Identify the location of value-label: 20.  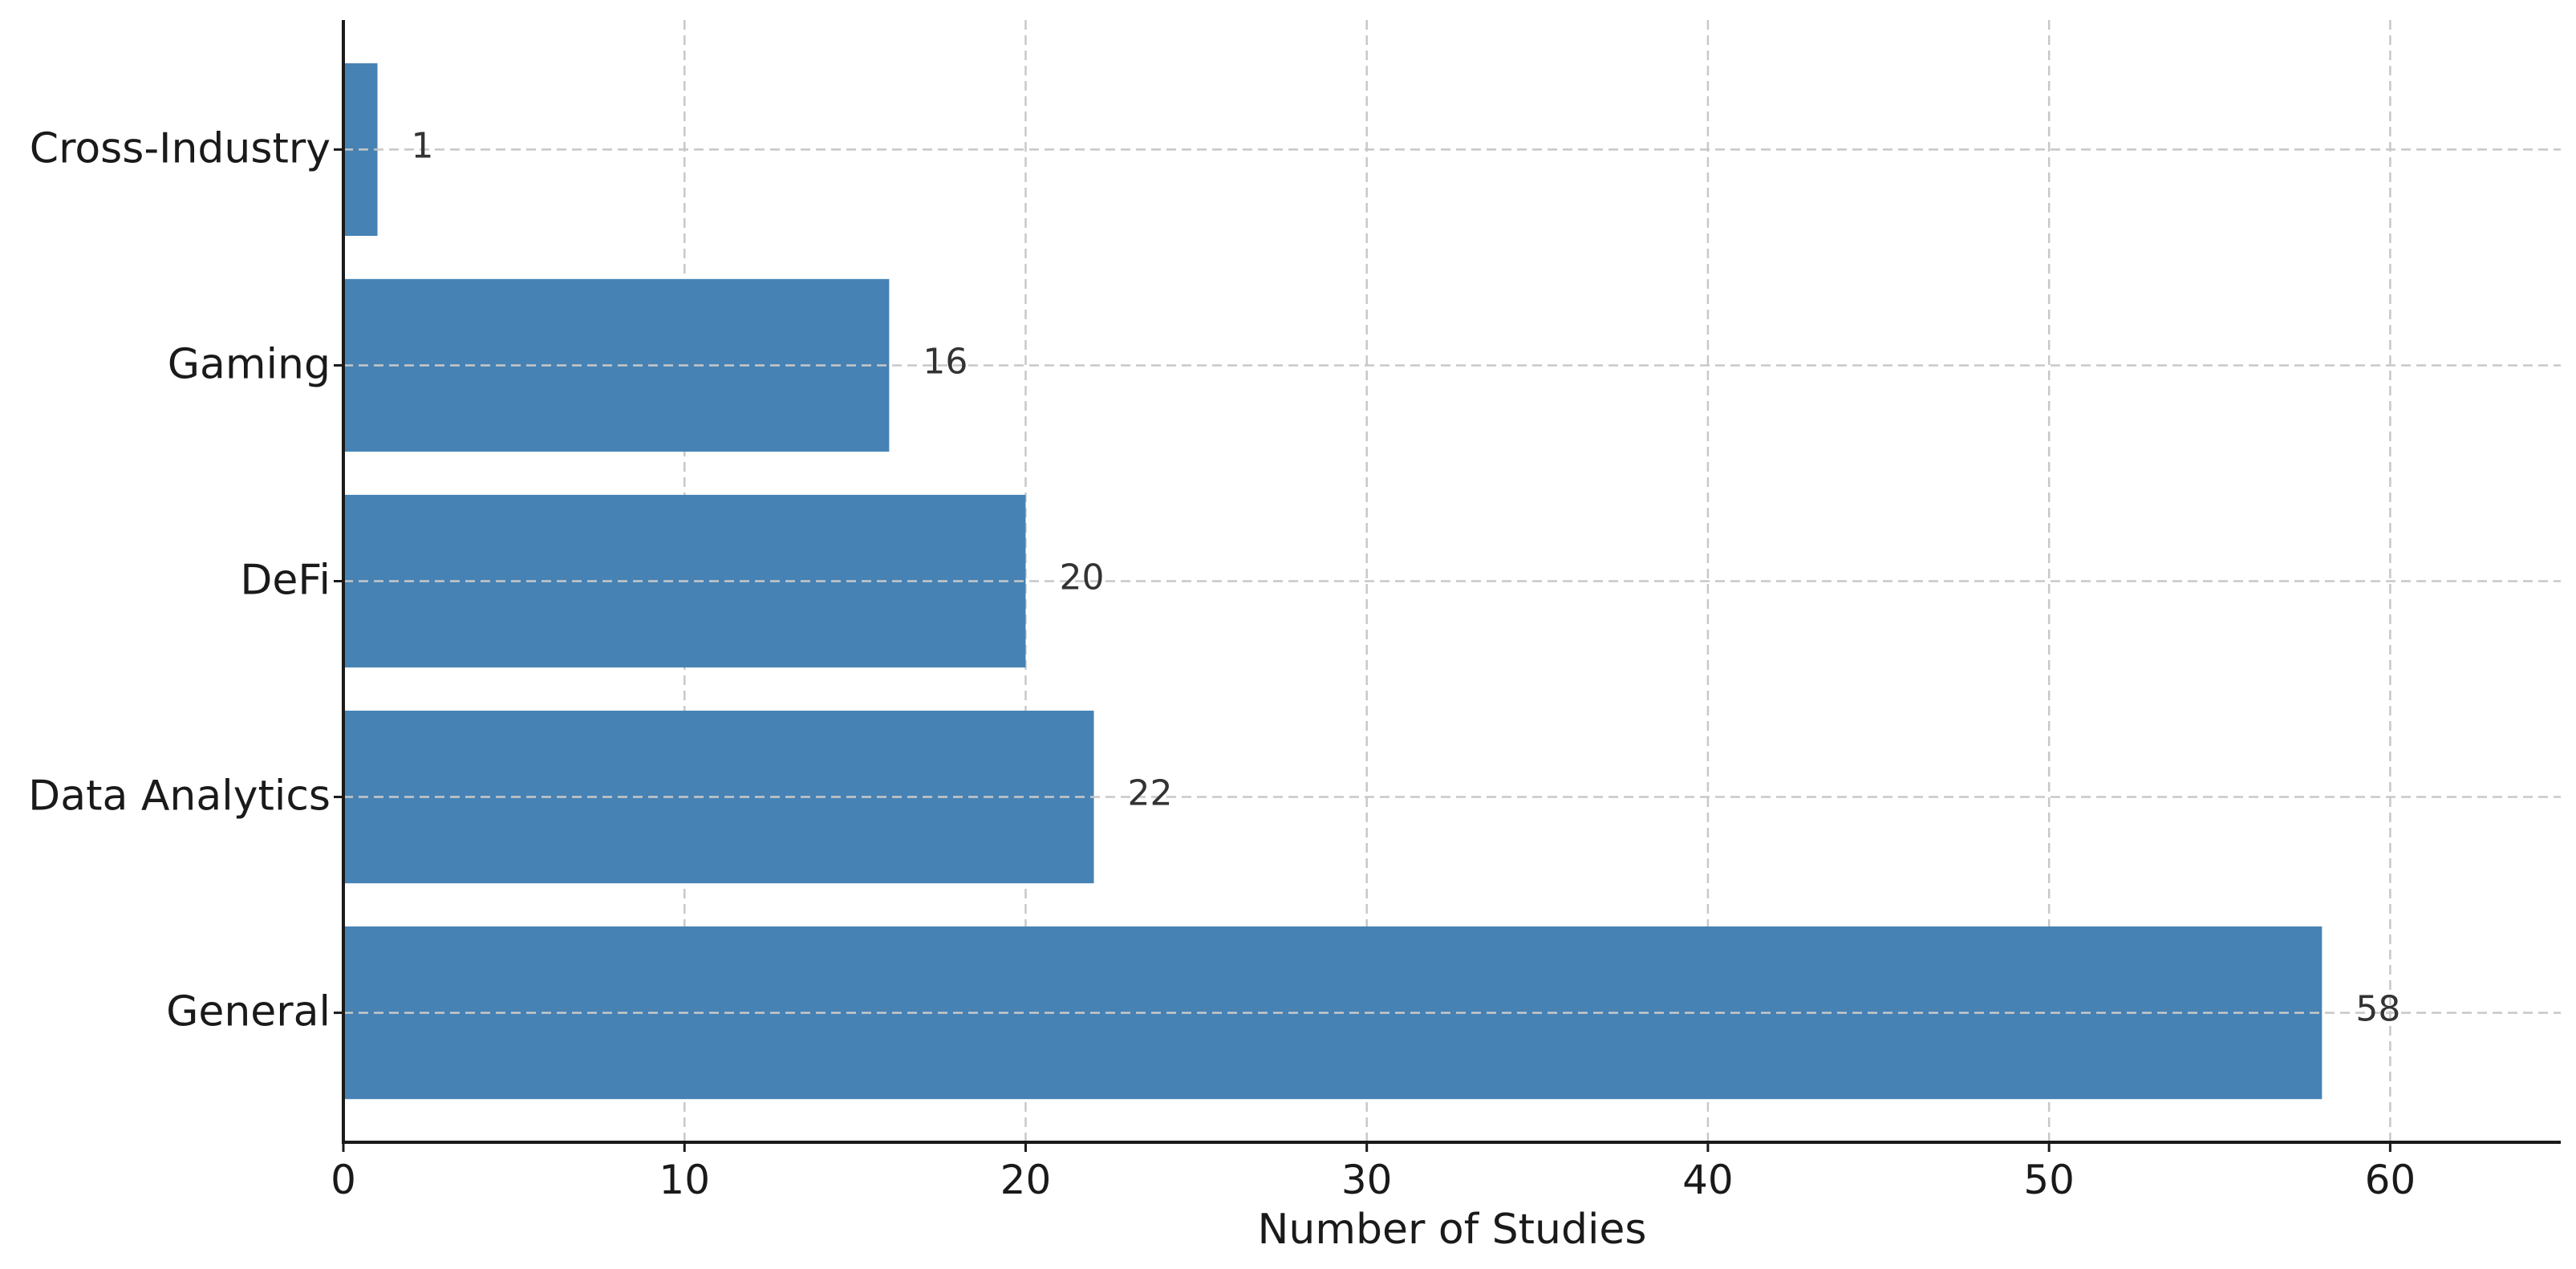
(1081, 577).